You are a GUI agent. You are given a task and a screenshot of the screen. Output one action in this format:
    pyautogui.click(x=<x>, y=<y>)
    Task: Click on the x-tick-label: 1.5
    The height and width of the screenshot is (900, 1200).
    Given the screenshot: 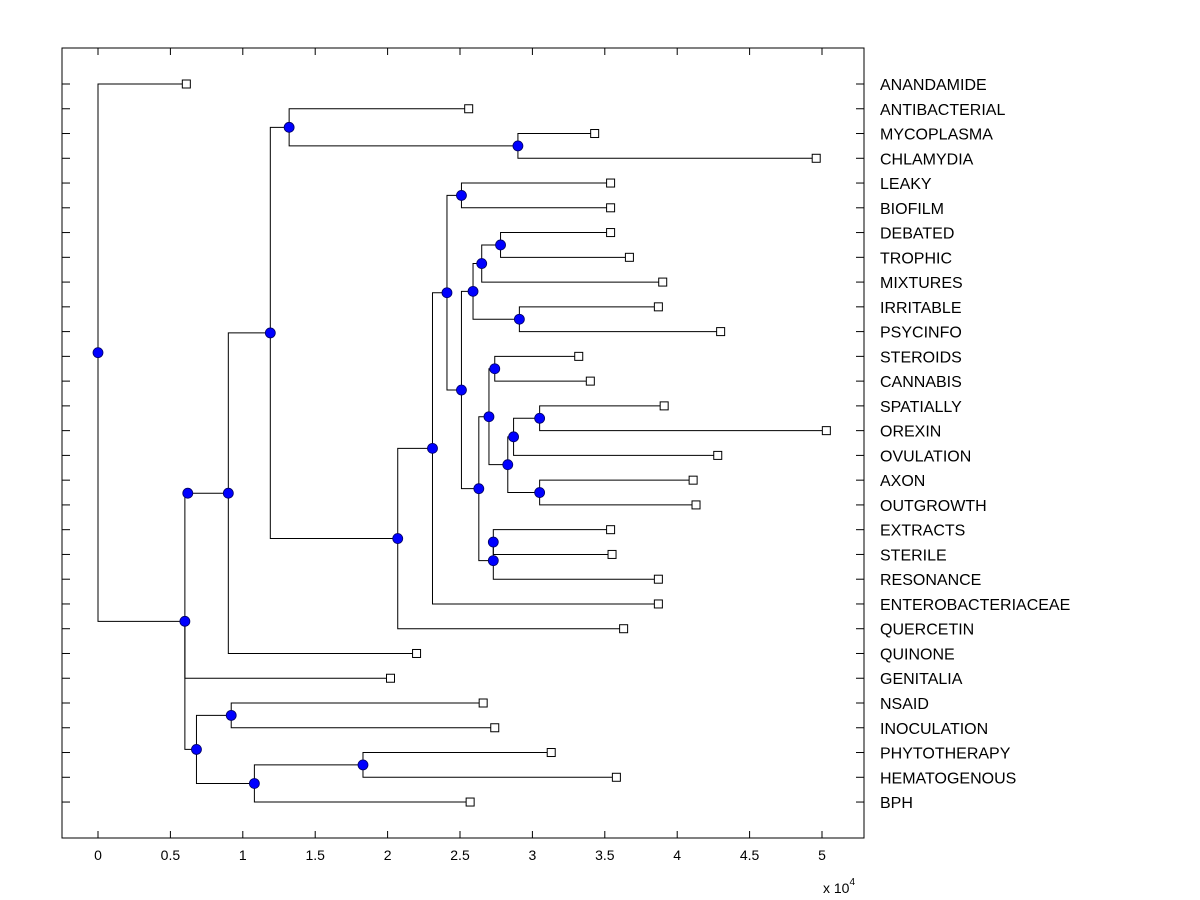 What is the action you would take?
    pyautogui.click(x=315, y=855)
    